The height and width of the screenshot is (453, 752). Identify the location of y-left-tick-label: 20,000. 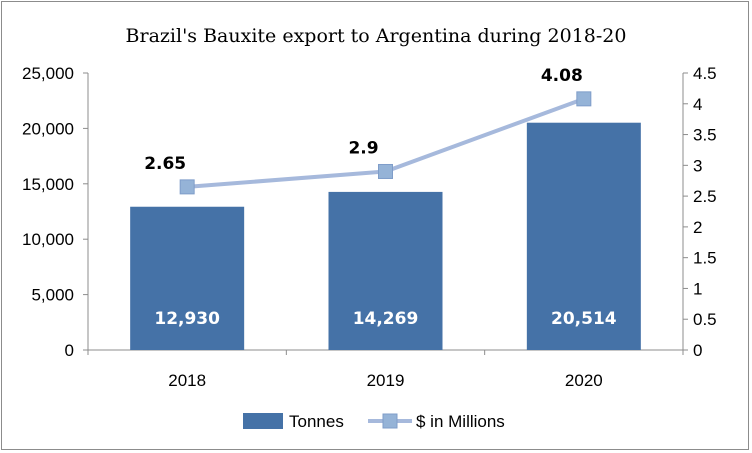
(48, 128).